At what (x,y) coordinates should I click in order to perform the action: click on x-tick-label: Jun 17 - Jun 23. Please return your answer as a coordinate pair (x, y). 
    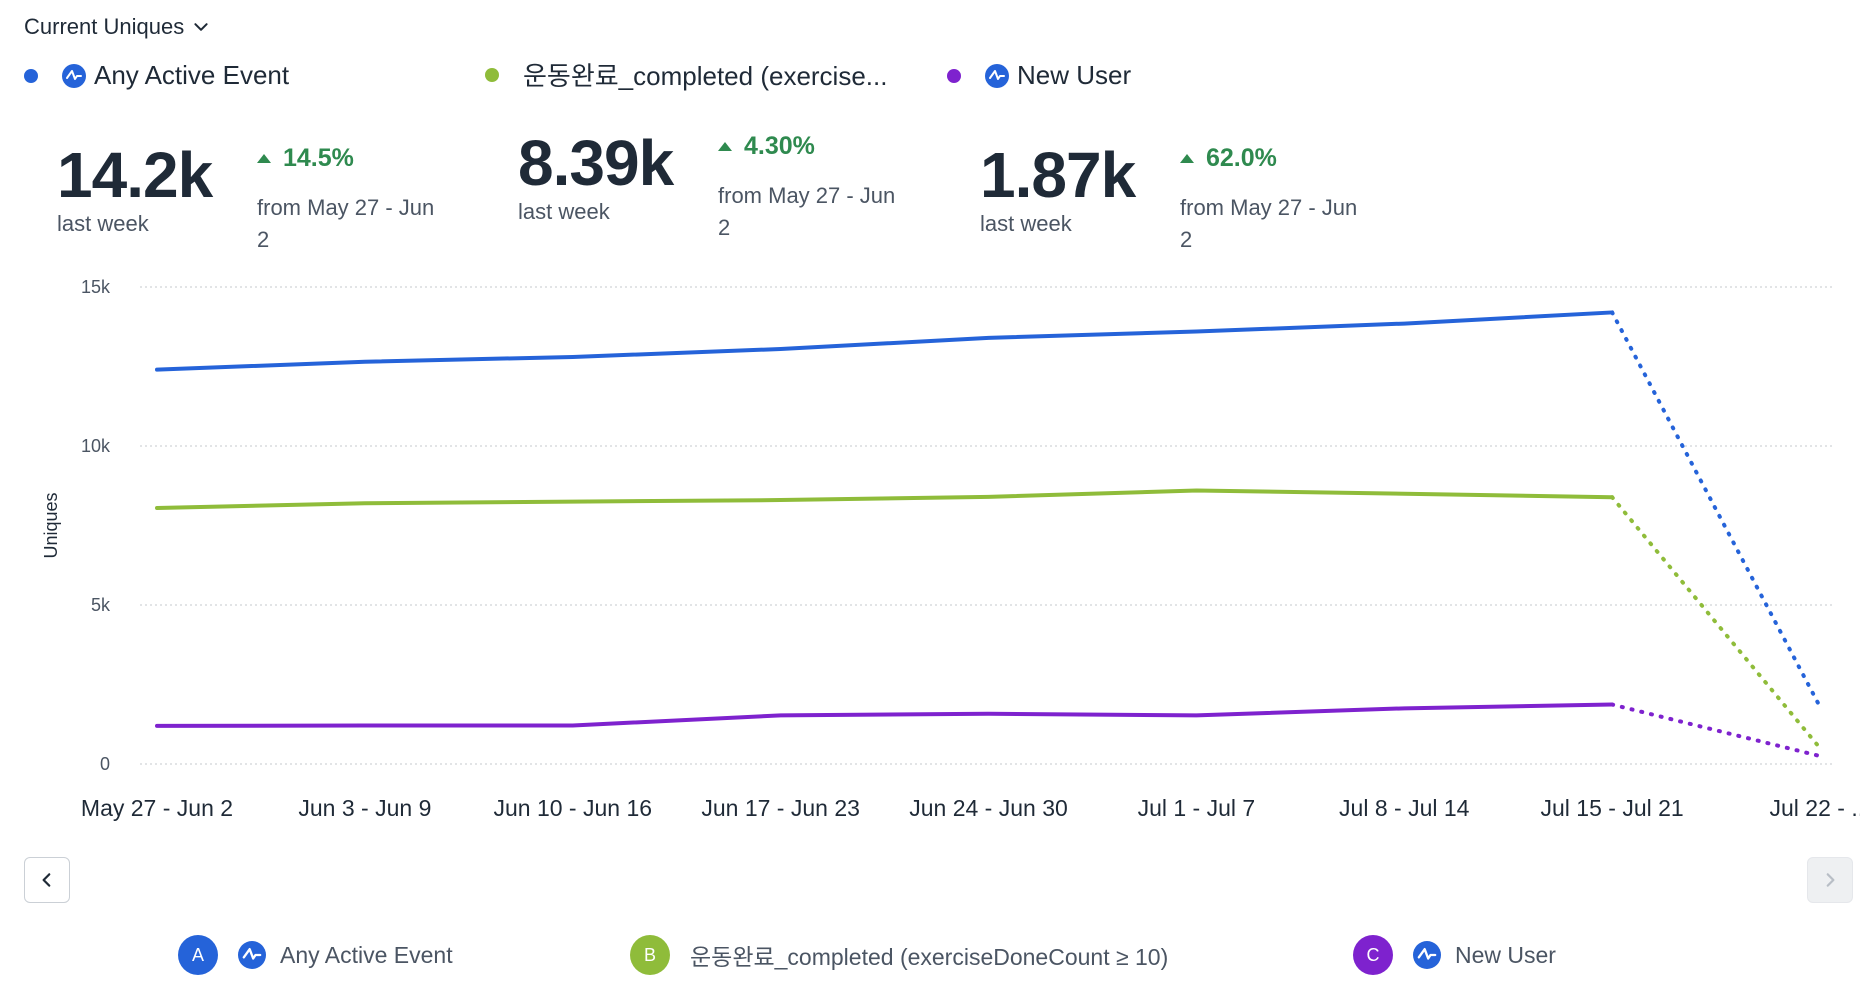
    Looking at the image, I should click on (780, 808).